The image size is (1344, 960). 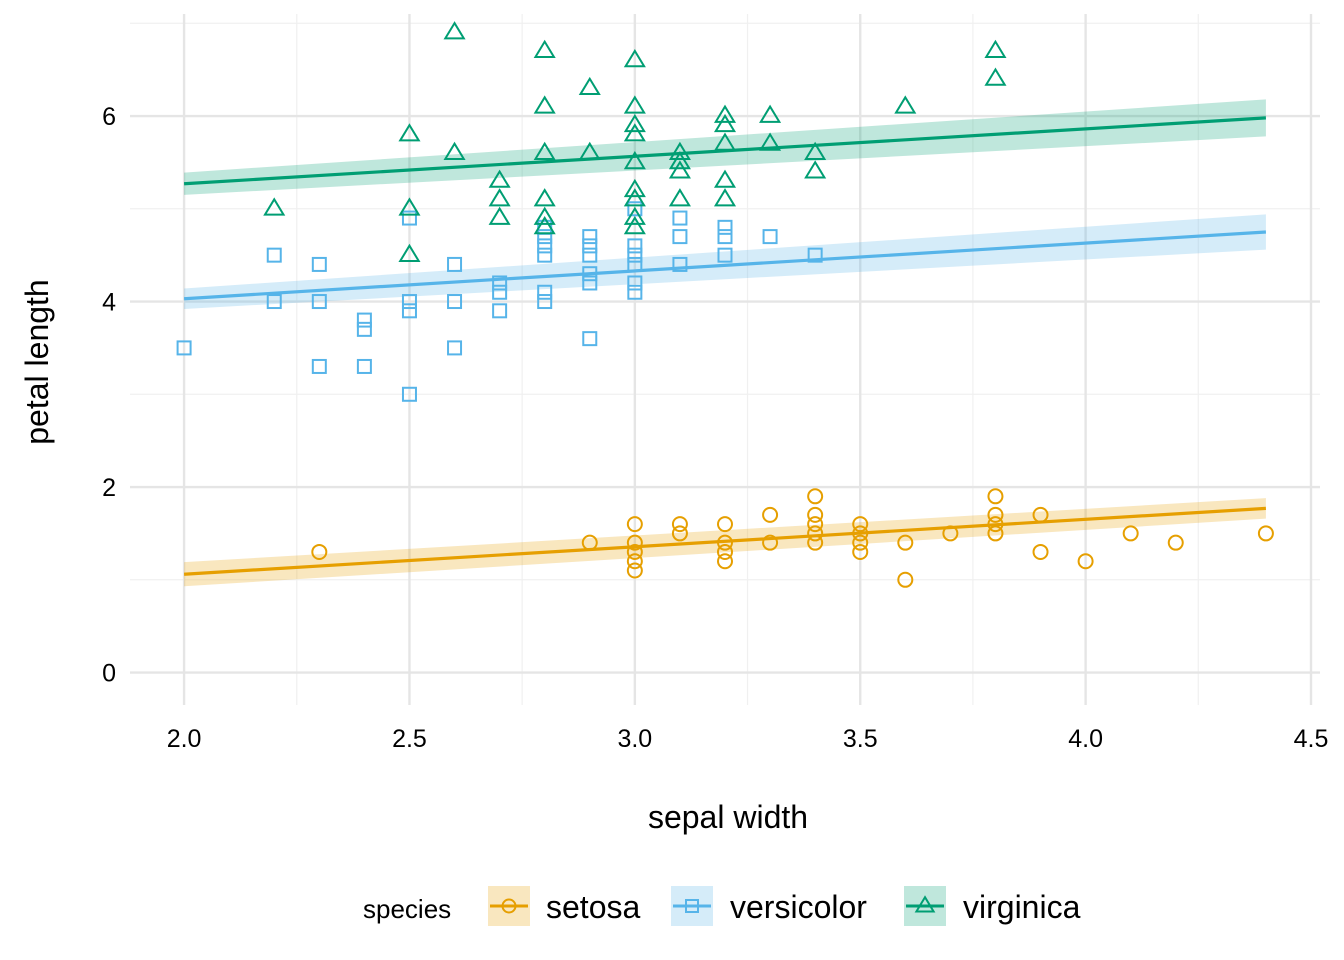 What do you see at coordinates (725, 541) in the screenshot?
I see `setosa-fit-line` at bounding box center [725, 541].